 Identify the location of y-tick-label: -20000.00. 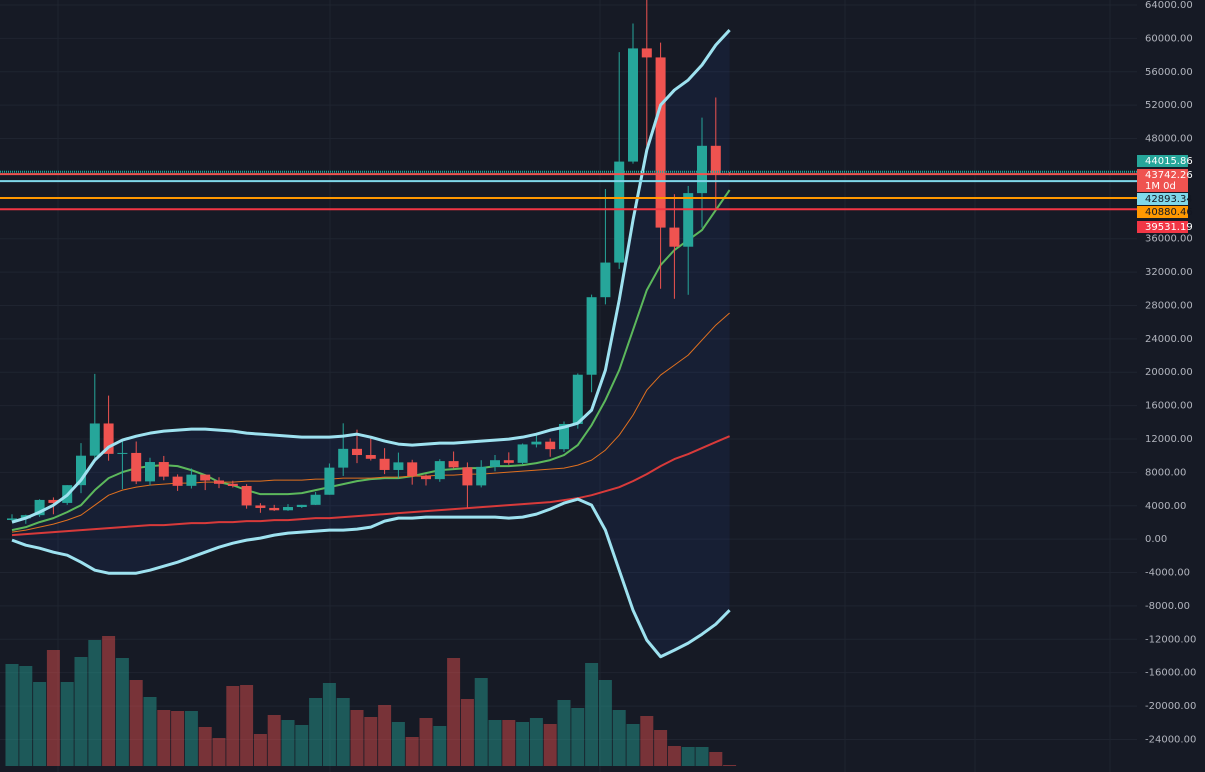
(1170, 706).